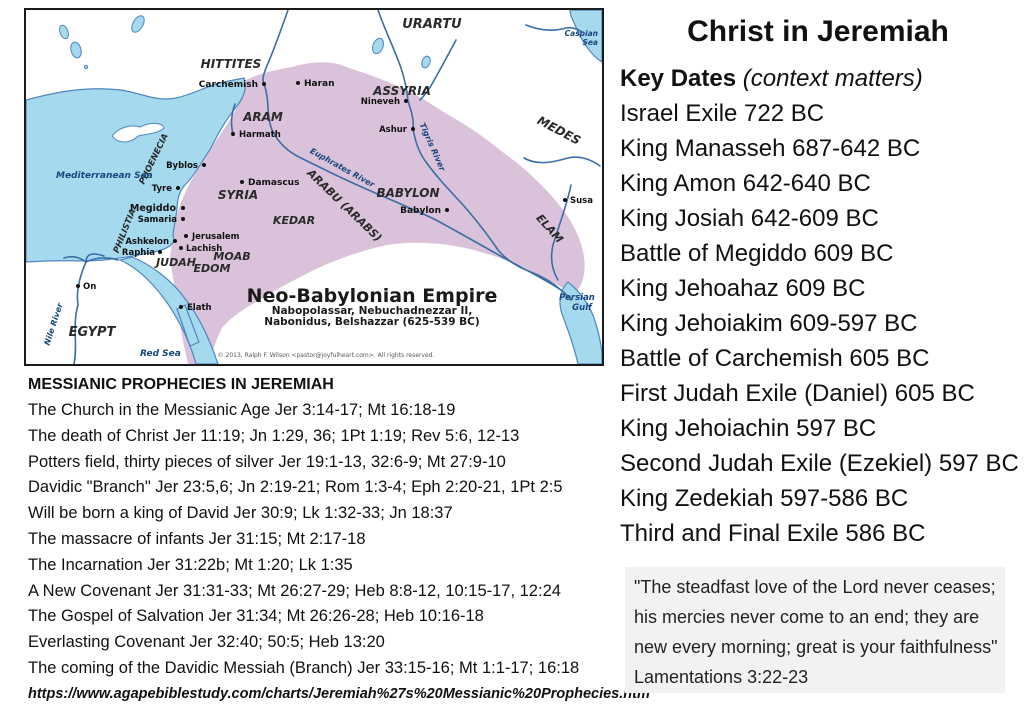  What do you see at coordinates (245, 42) in the screenshot?
I see `lakes` at bounding box center [245, 42].